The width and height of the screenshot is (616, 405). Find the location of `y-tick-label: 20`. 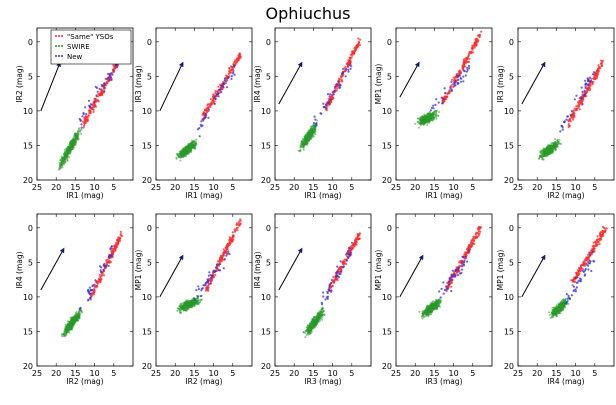

y-tick-label: 20 is located at coordinates (147, 180).